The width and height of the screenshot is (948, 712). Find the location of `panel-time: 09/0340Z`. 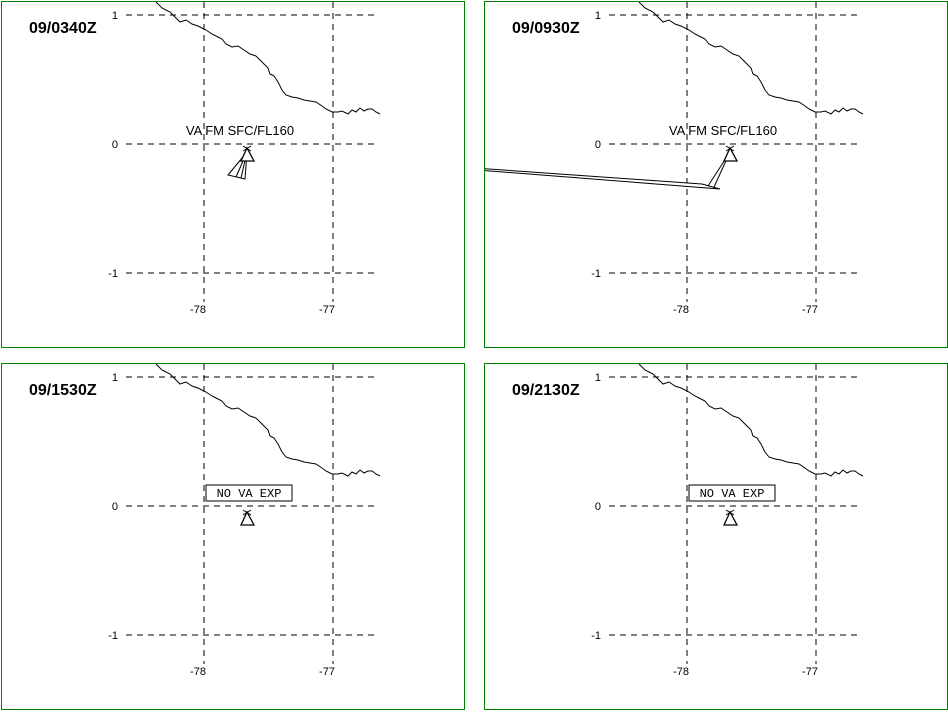

panel-time: 09/0340Z is located at coordinates (63, 28).